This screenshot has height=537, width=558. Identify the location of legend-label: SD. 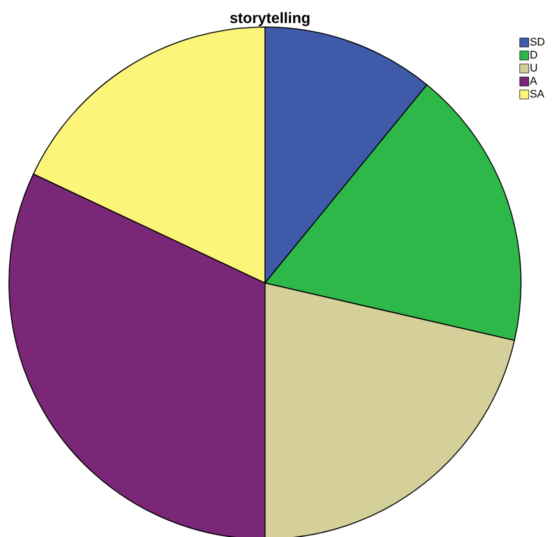
(538, 42).